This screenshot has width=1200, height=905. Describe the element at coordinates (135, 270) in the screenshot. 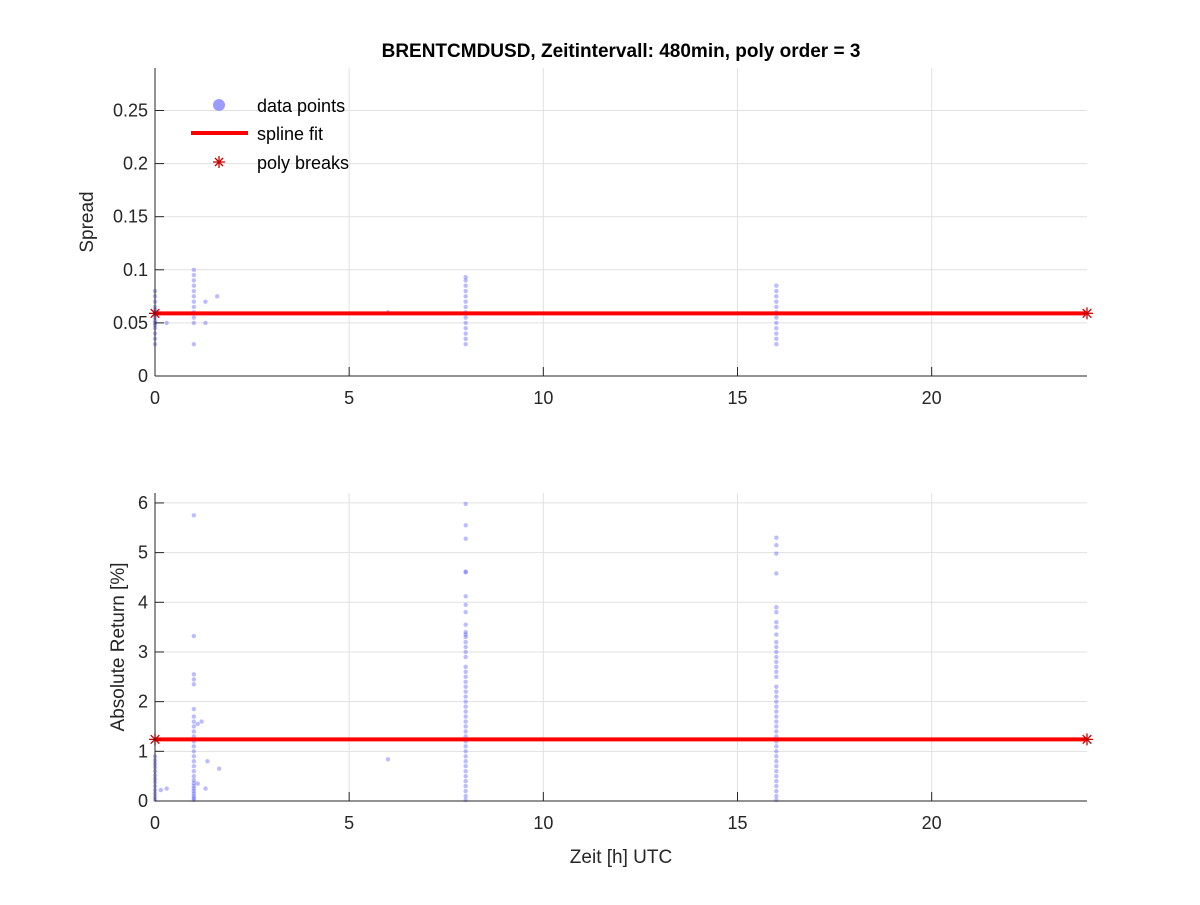

I see `spread-y-tick-label: 0.1` at that location.